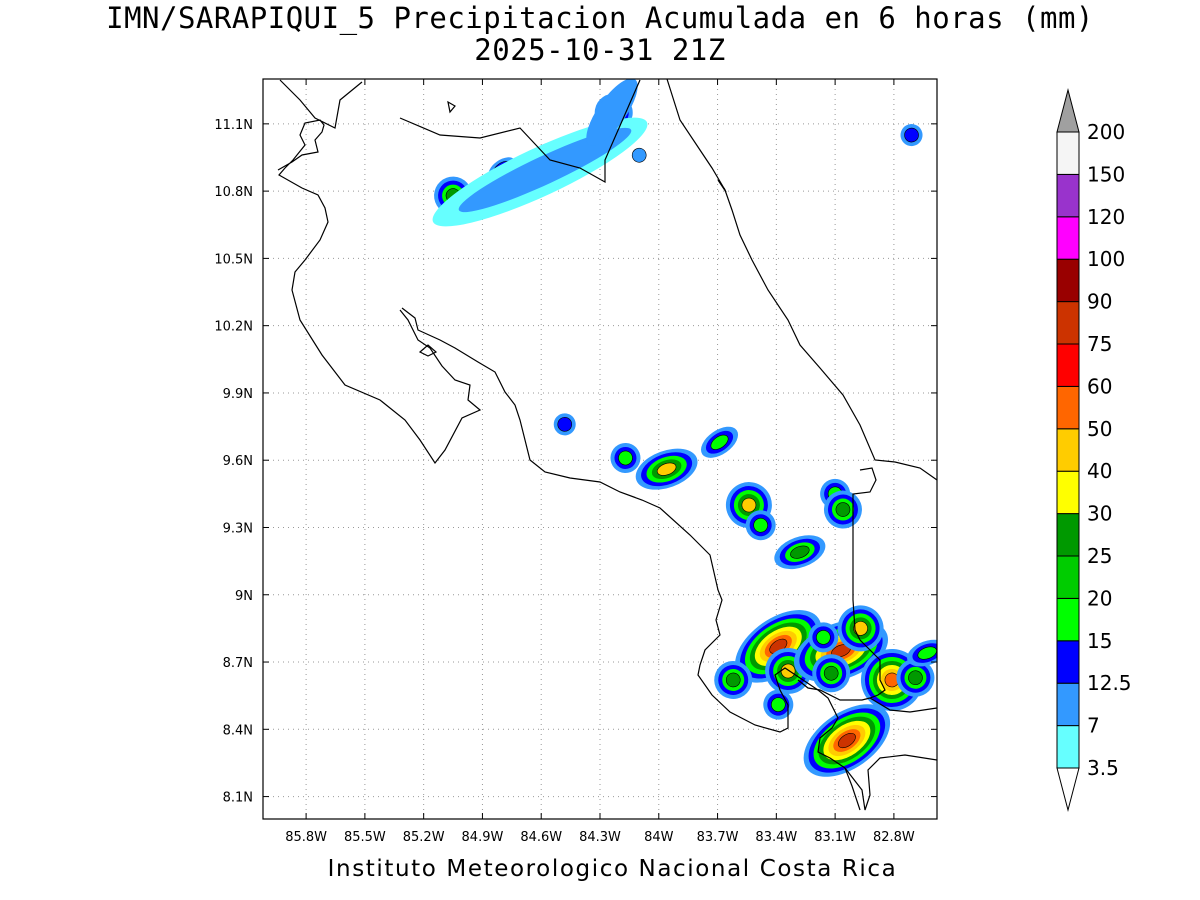 This screenshot has width=1200, height=900. Describe the element at coordinates (451, 107) in the screenshot. I see `lake-island` at that location.